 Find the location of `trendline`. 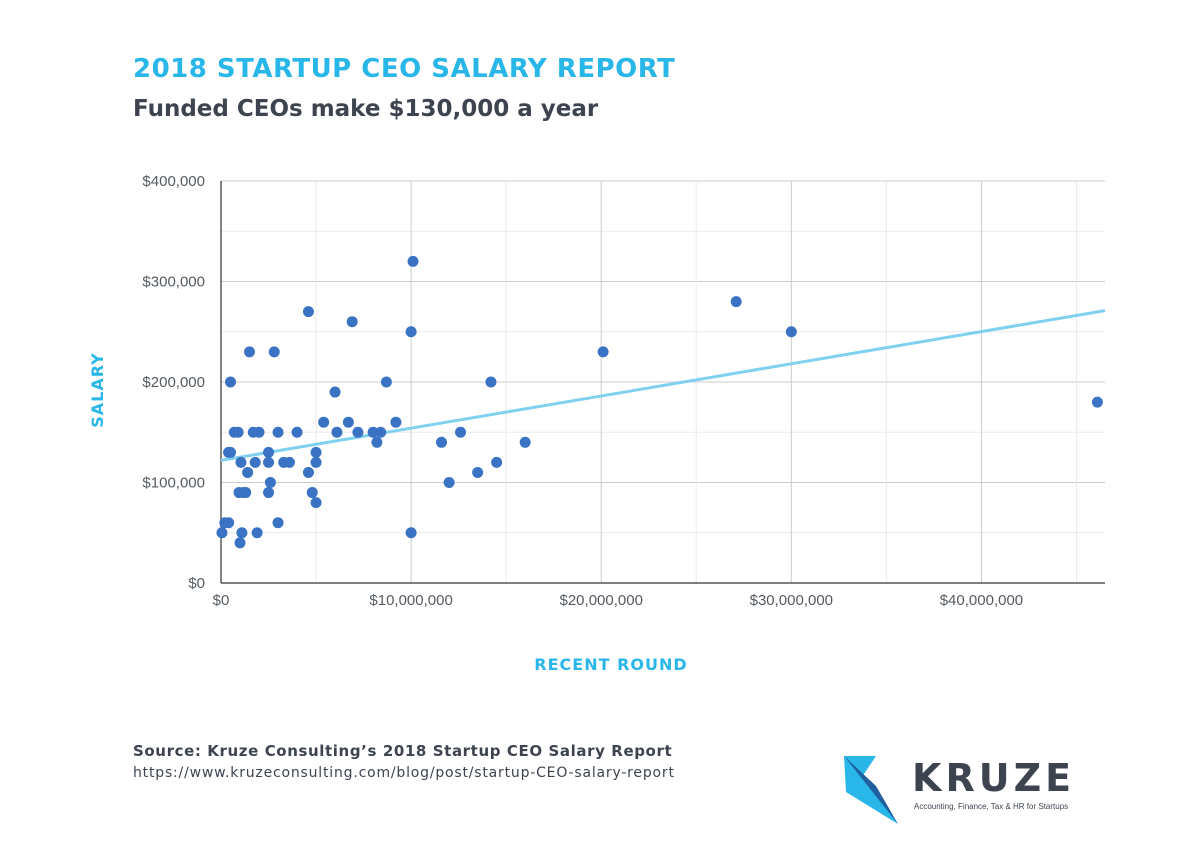

trendline is located at coordinates (663, 385).